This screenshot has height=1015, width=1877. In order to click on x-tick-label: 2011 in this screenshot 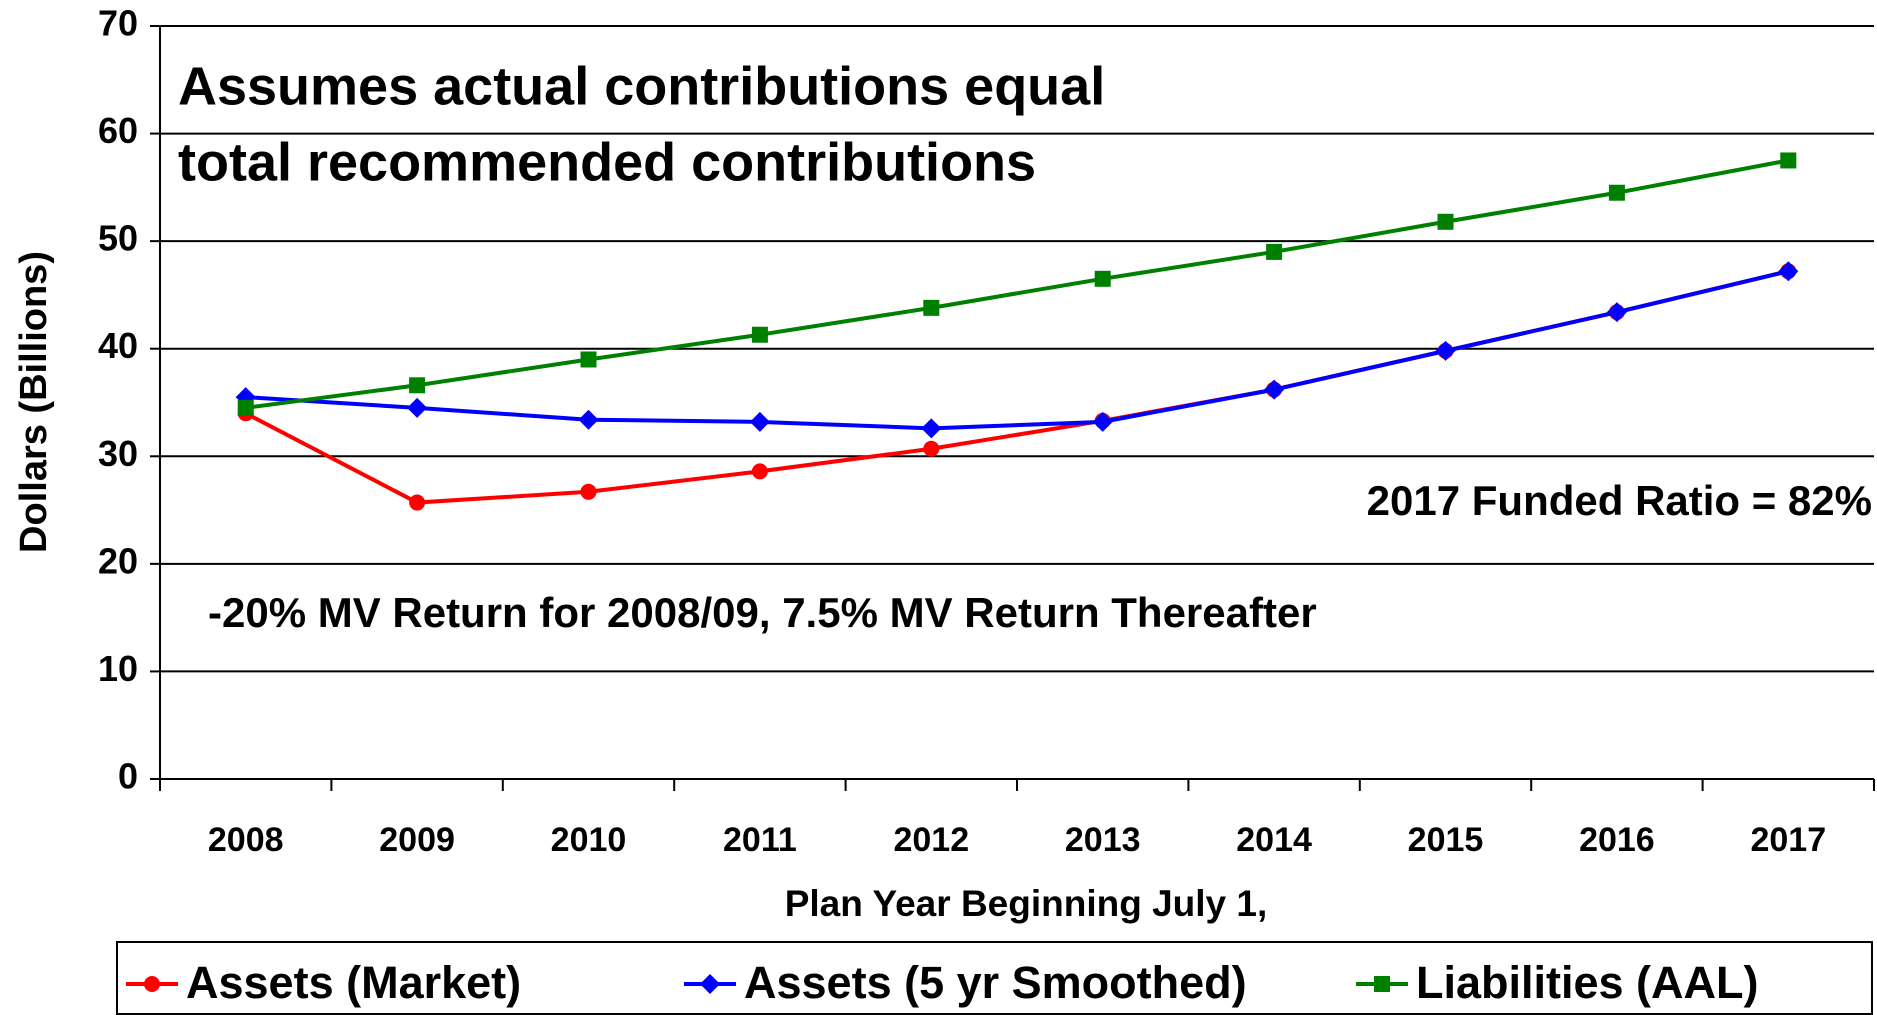, I will do `click(760, 840)`.